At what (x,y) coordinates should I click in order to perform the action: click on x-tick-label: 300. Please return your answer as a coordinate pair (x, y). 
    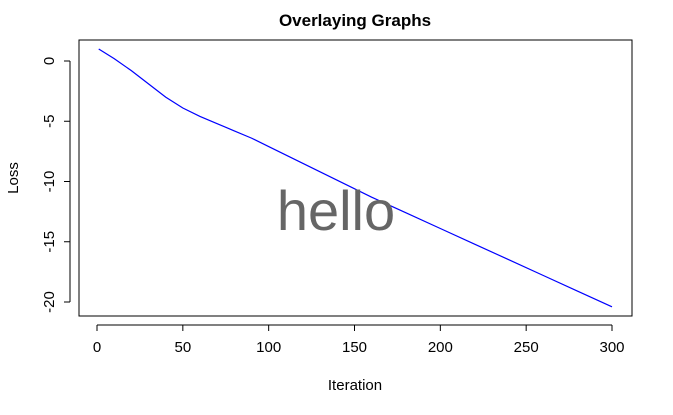
    Looking at the image, I should click on (611, 347).